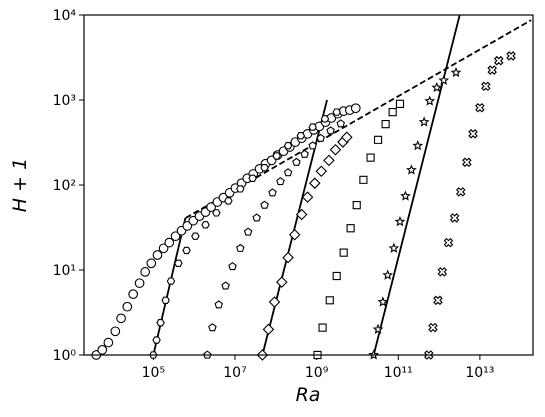  I want to click on y-tick-label: 10², so click(64, 186).